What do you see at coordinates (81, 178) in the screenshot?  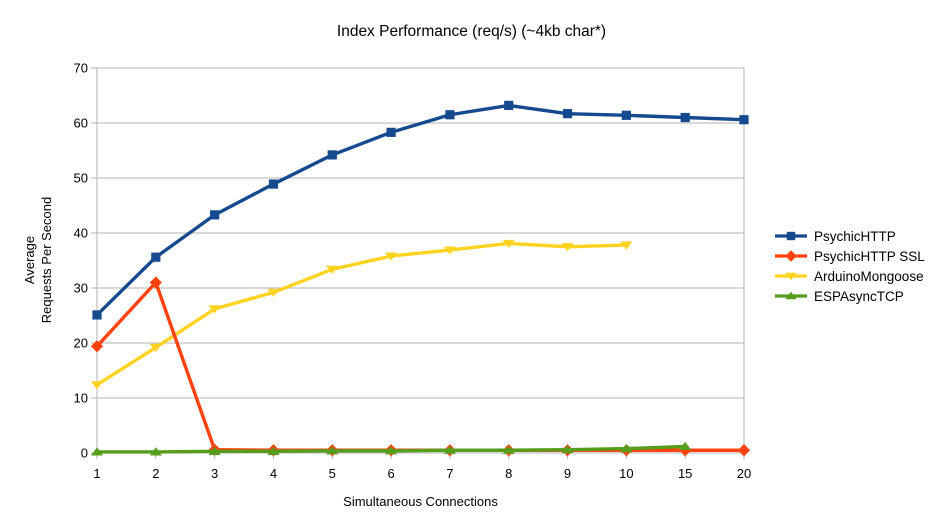 I see `y-tick-label: 50` at bounding box center [81, 178].